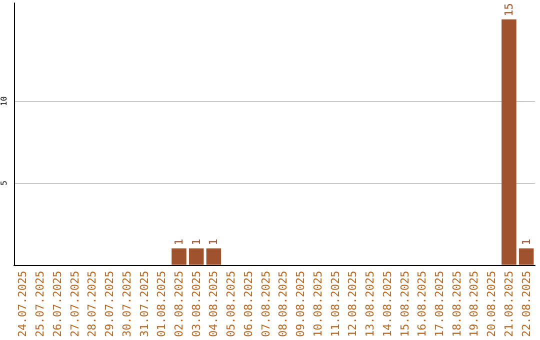  What do you see at coordinates (179, 304) in the screenshot?
I see `x-tick-label: 02.08.2025` at bounding box center [179, 304].